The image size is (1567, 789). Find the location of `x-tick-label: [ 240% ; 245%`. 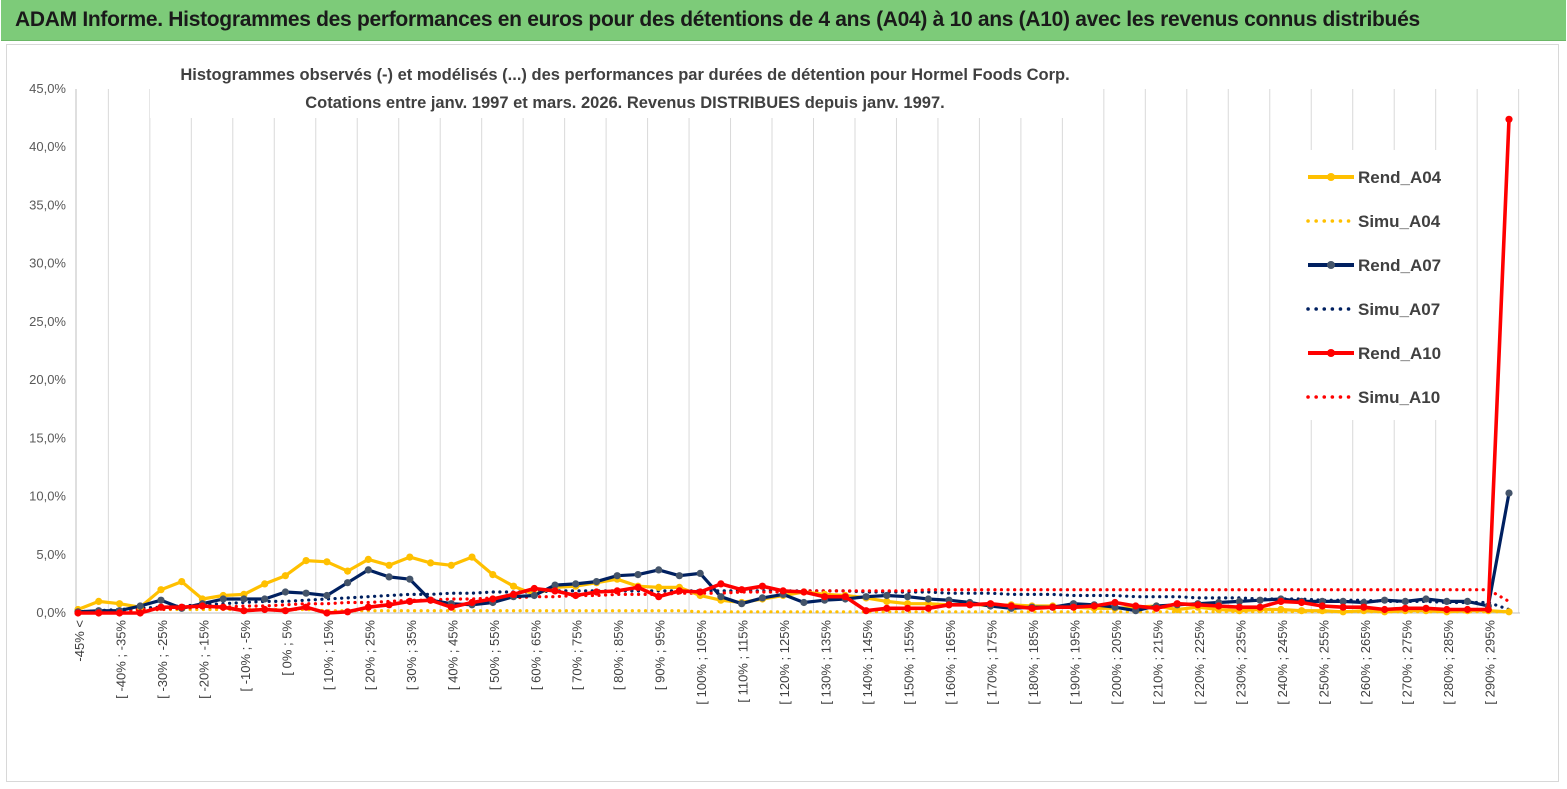

x-tick-label: [ 240% ; 245% is located at coordinates (1282, 662).